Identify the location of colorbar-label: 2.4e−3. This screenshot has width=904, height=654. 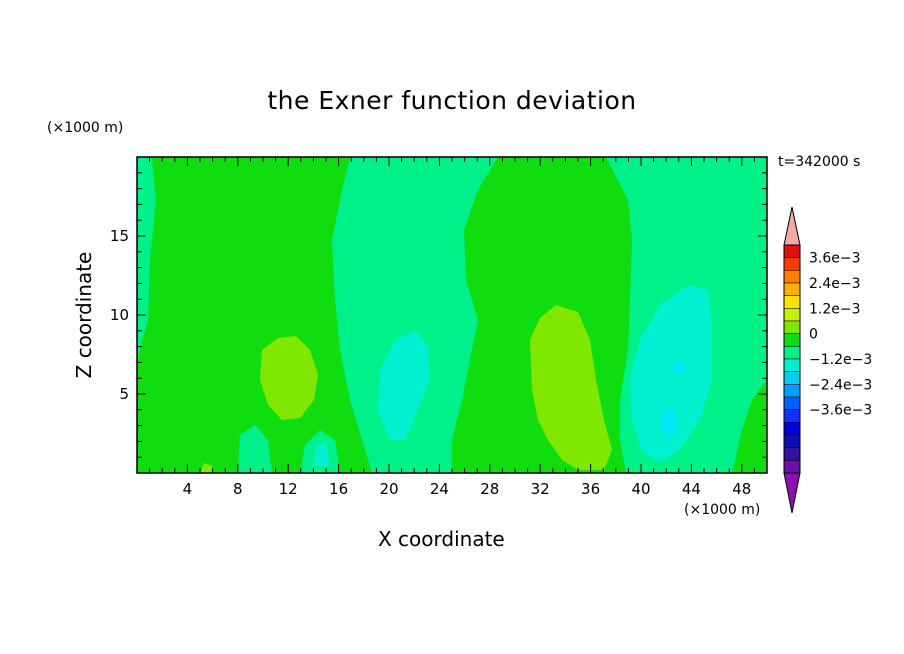
(835, 284).